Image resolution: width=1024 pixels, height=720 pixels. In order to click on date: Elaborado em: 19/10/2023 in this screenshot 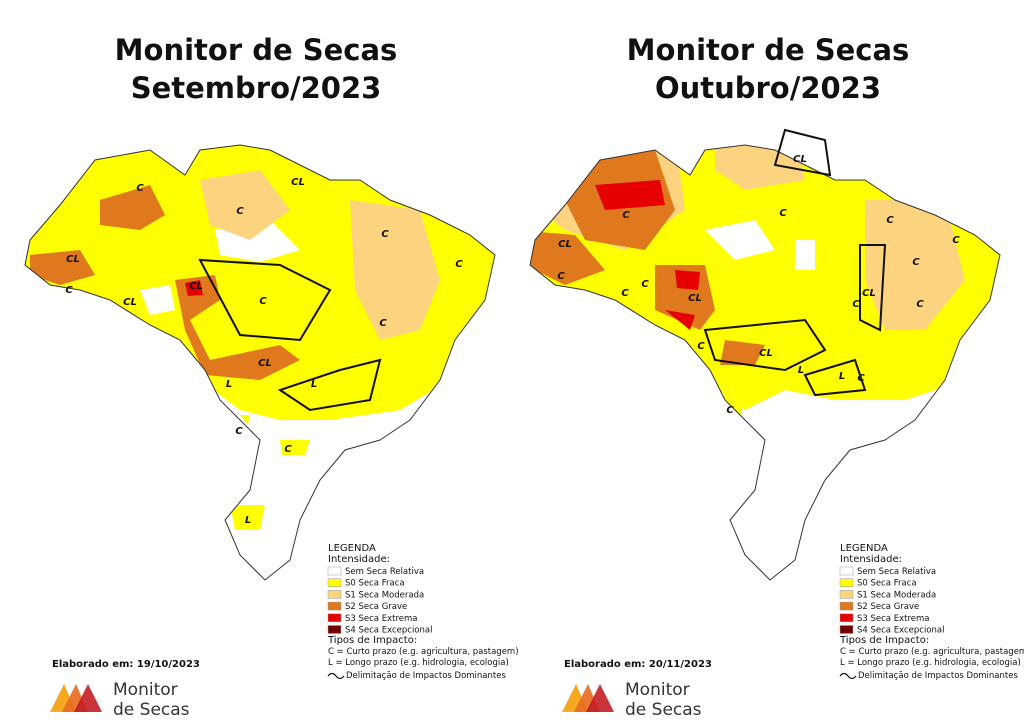, I will do `click(126, 664)`.